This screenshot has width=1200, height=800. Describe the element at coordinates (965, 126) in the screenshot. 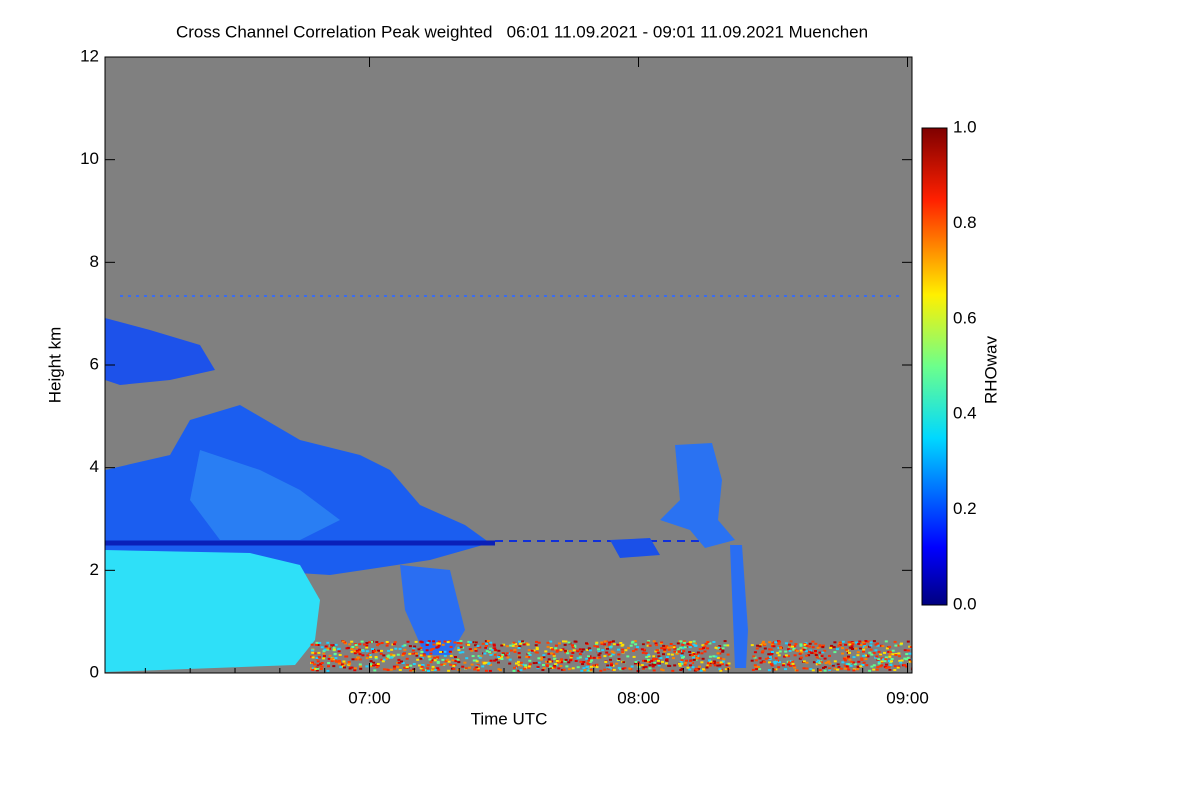

I see `colorbar-tick-label: 1.0` at that location.